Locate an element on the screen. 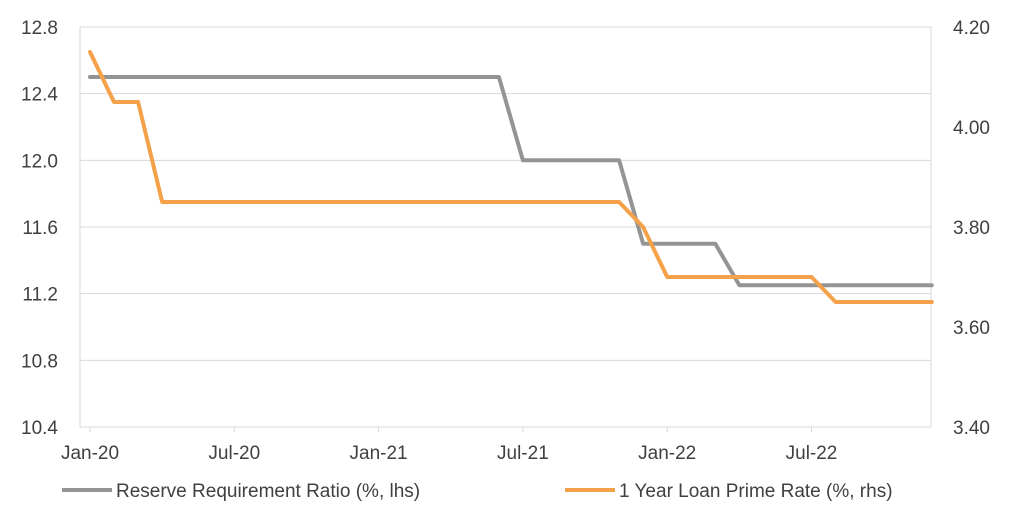 This screenshot has height=526, width=1014. y-right-tick-label: 4.20 is located at coordinates (971, 28).